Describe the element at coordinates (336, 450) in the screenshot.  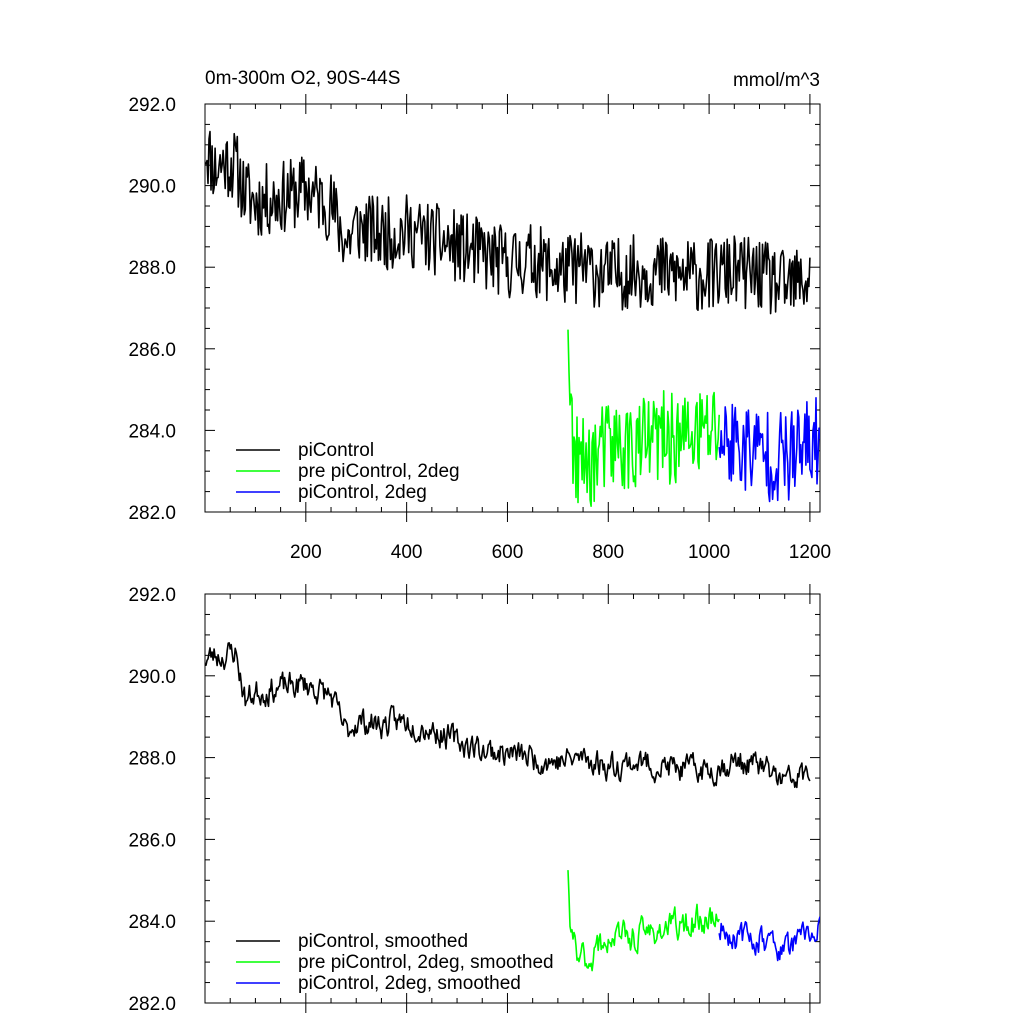
I see `legend-label: piControl` at that location.